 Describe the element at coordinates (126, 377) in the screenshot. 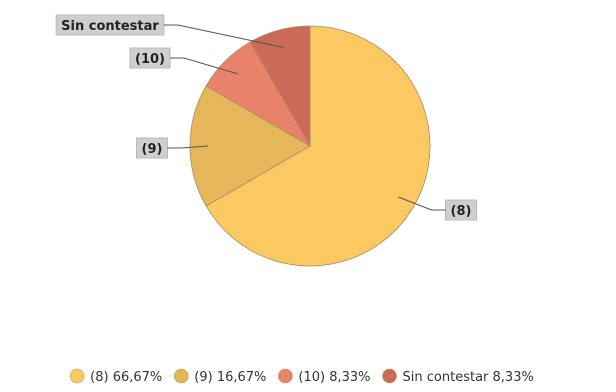

I see `legend-label-0: (8) 66,67%` at that location.